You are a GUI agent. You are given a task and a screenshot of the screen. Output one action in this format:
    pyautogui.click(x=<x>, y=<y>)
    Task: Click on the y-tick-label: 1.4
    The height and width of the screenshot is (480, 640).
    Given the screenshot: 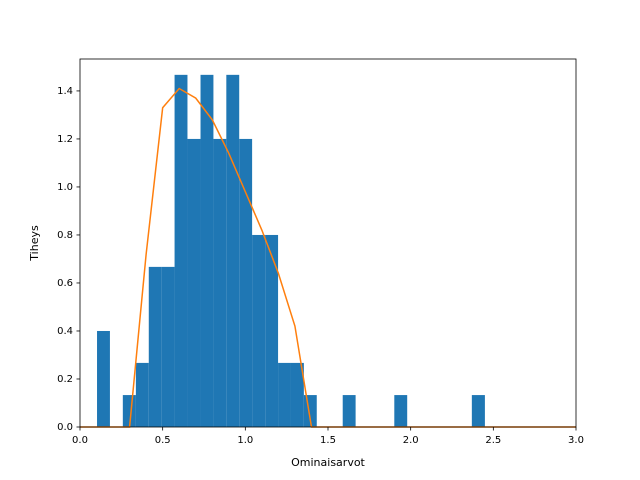 What is the action you would take?
    pyautogui.click(x=65, y=91)
    